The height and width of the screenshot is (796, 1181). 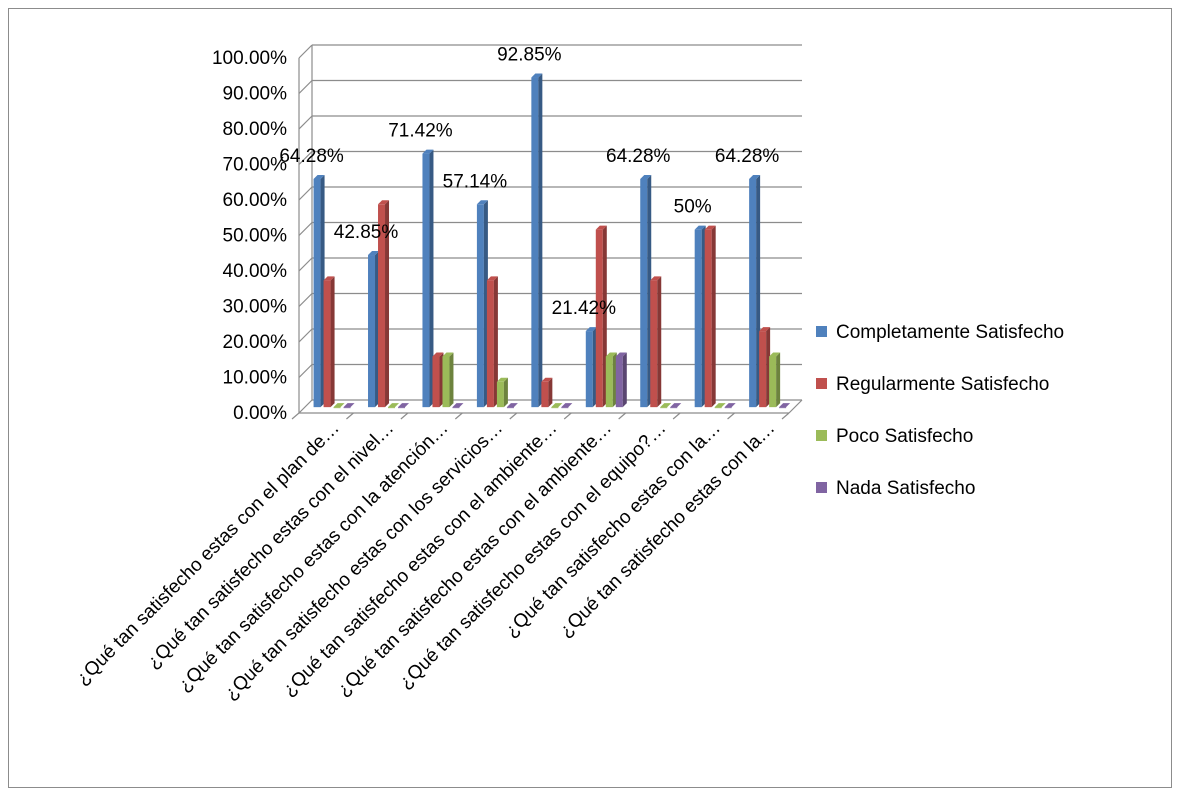 I want to click on y-tick-label: 20.00%, so click(x=255, y=342).